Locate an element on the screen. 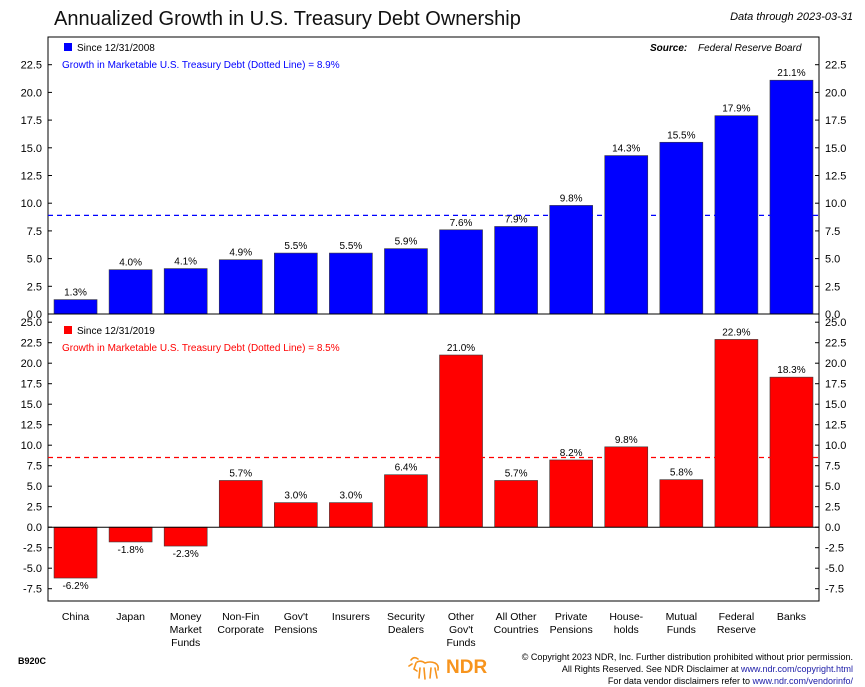  data-label-bottom: 6.4% is located at coordinates (406, 468).